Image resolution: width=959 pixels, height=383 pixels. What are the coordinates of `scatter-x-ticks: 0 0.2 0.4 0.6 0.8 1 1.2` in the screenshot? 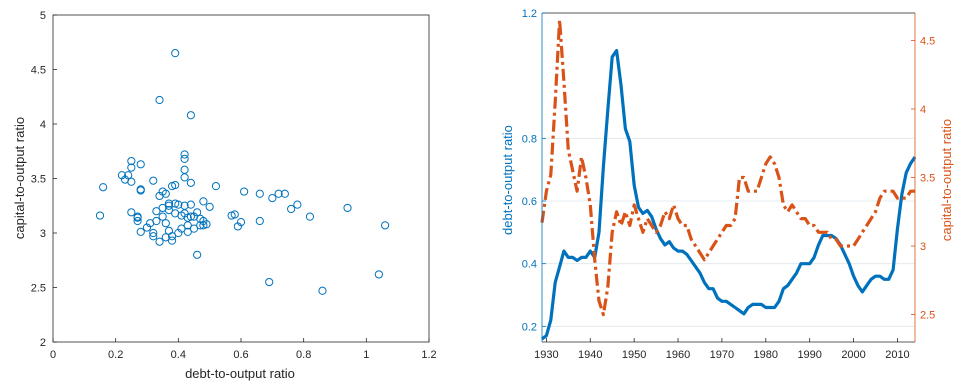 It's located at (243, 349).